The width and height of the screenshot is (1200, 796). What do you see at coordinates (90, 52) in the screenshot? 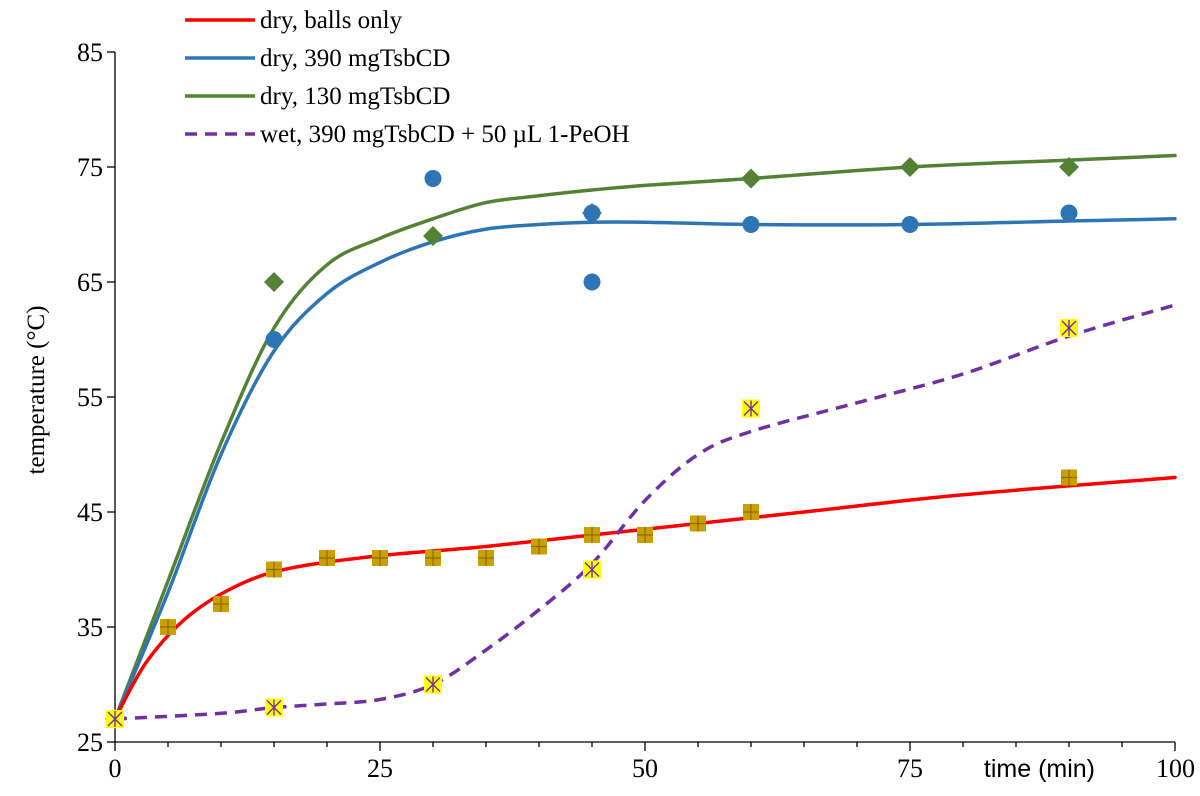
I see `y-tick-label: 85` at bounding box center [90, 52].